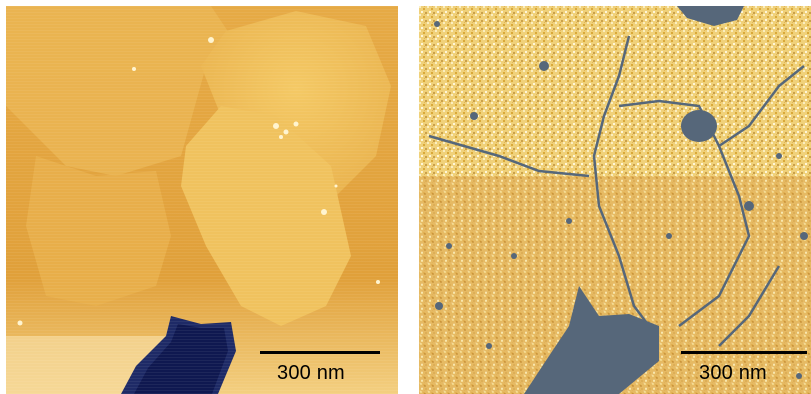  Describe the element at coordinates (591, 340) in the screenshot. I see `gray-region-bottom` at that location.